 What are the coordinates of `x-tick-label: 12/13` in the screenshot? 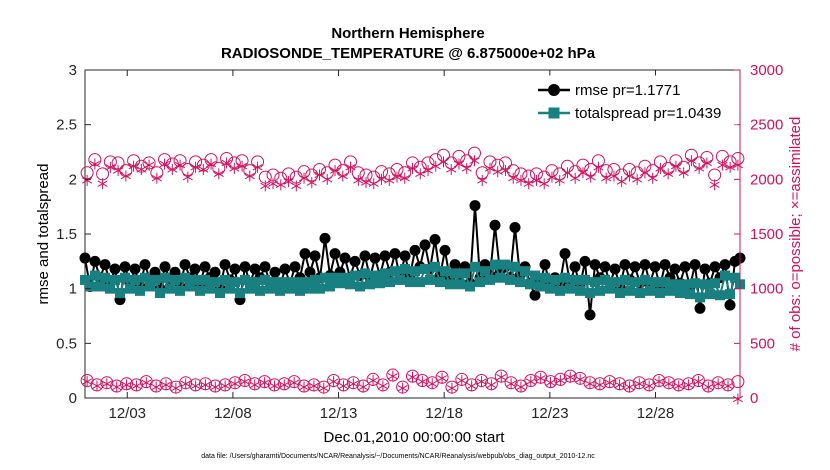 It's located at (339, 413).